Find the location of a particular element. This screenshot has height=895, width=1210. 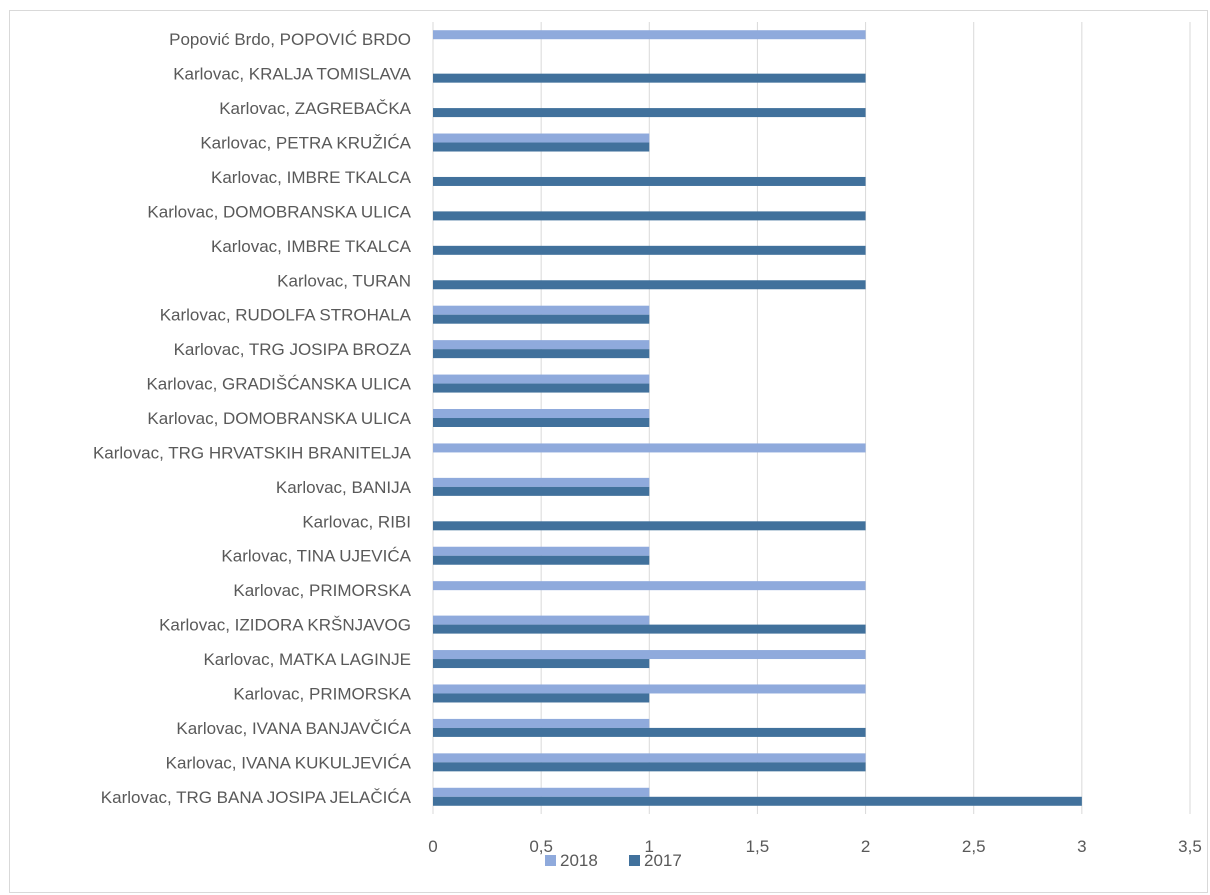

category-label: Karlovac, TRG HRVATSKIH BRANITELJA is located at coordinates (252, 452).